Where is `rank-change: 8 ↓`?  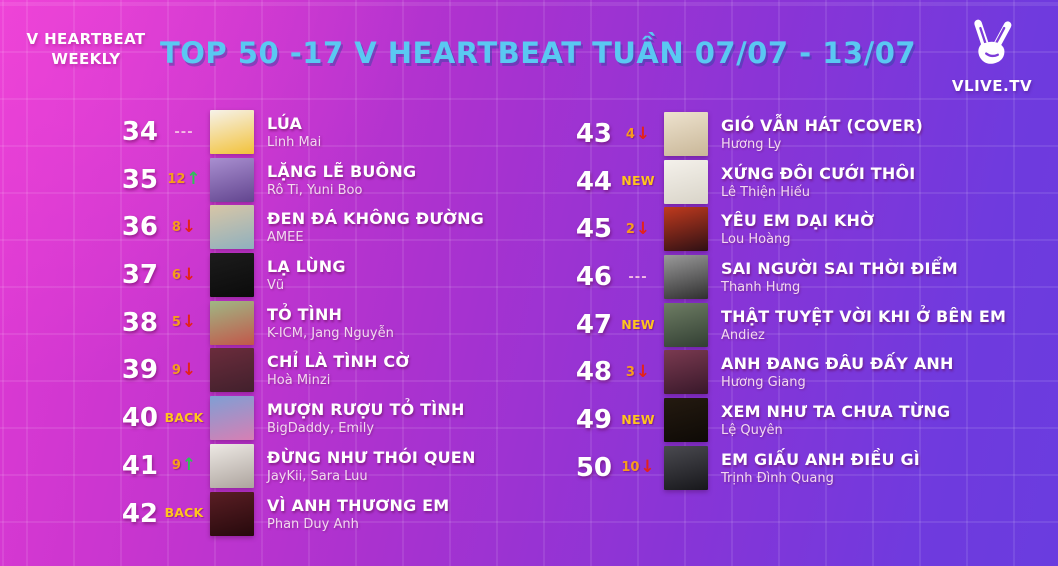
rank-change: 8 ↓ is located at coordinates (184, 226).